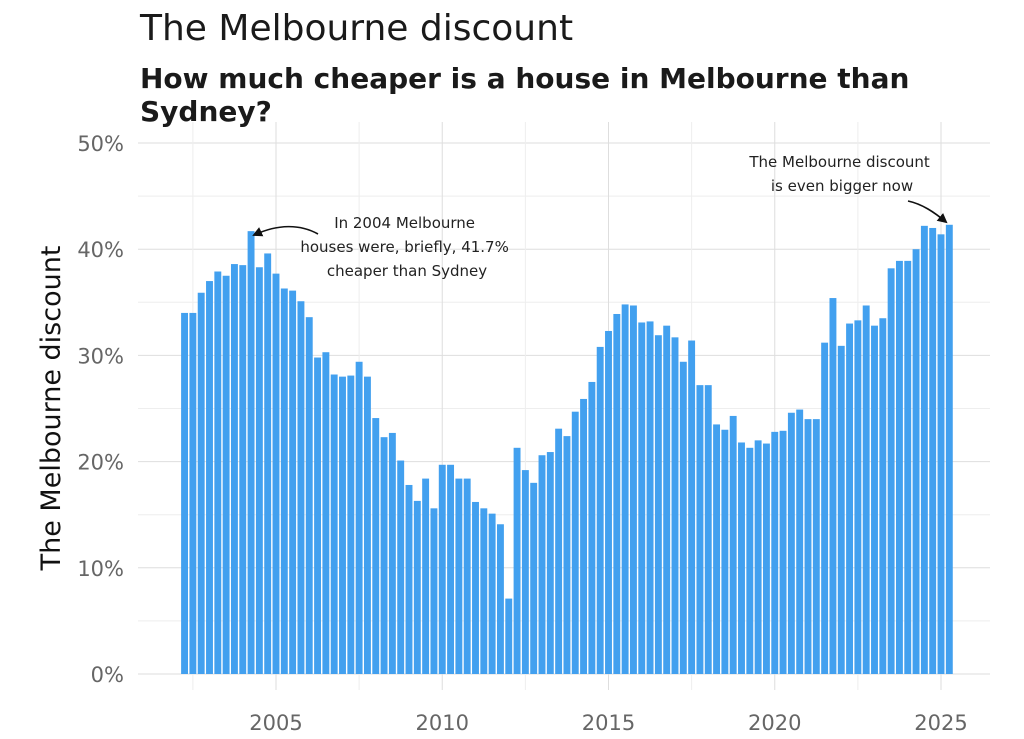 The width and height of the screenshot is (1024, 739). What do you see at coordinates (100, 250) in the screenshot?
I see `y-tick-label: 40%` at bounding box center [100, 250].